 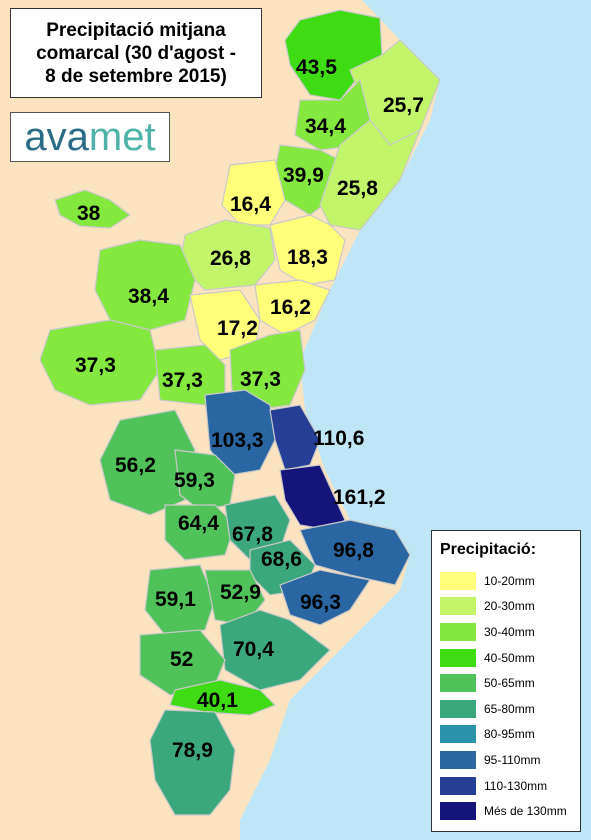 I want to click on legend-label: 10-20mm, so click(x=509, y=580).